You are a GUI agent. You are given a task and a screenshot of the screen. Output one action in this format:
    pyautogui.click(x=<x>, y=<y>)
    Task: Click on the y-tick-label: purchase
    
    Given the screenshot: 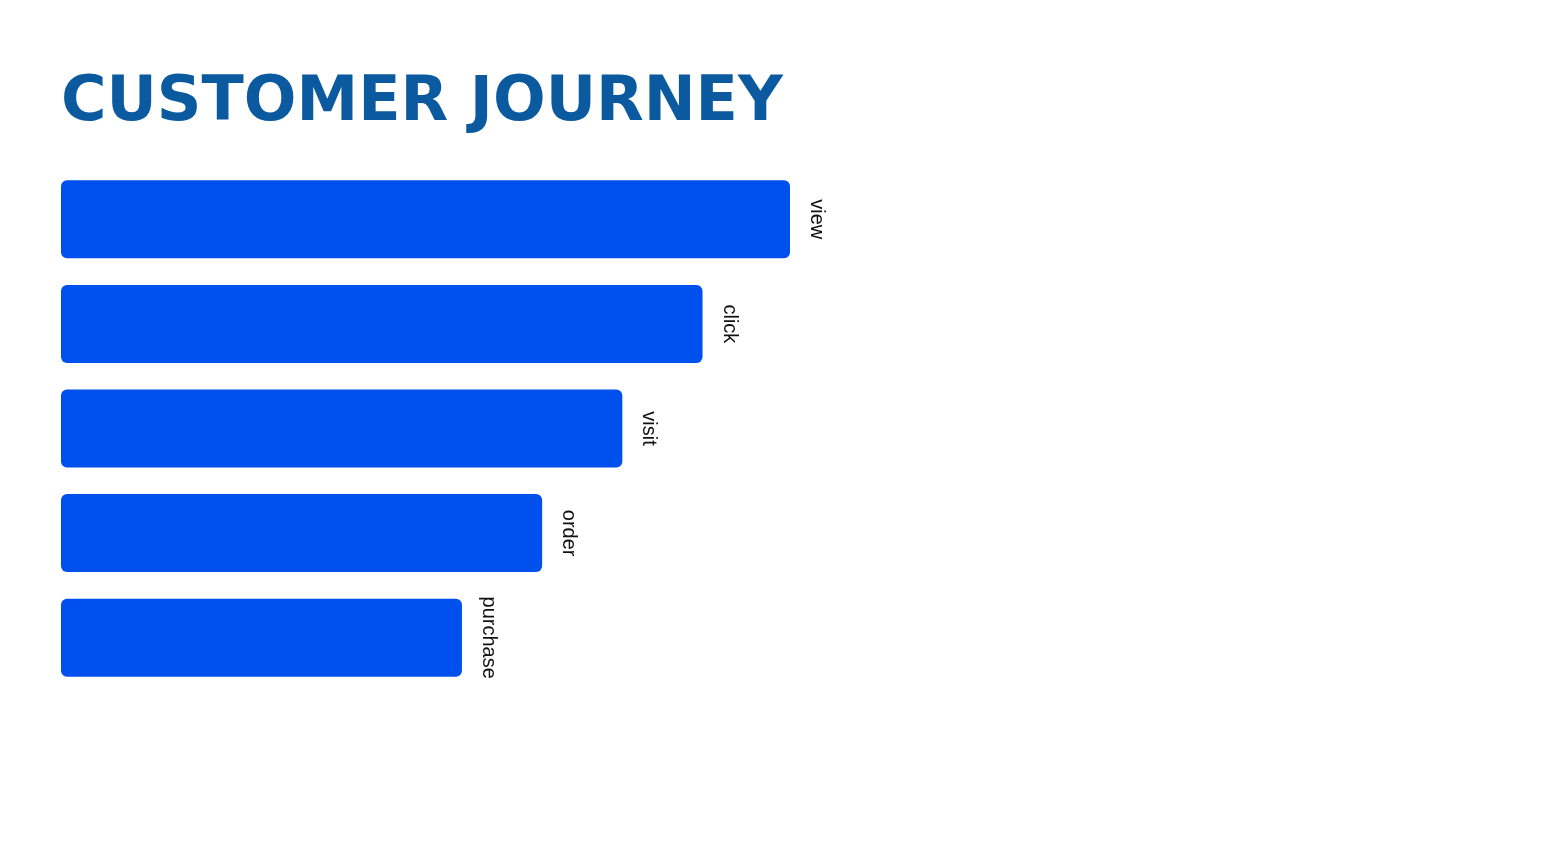 What is the action you would take?
    pyautogui.click(x=489, y=637)
    